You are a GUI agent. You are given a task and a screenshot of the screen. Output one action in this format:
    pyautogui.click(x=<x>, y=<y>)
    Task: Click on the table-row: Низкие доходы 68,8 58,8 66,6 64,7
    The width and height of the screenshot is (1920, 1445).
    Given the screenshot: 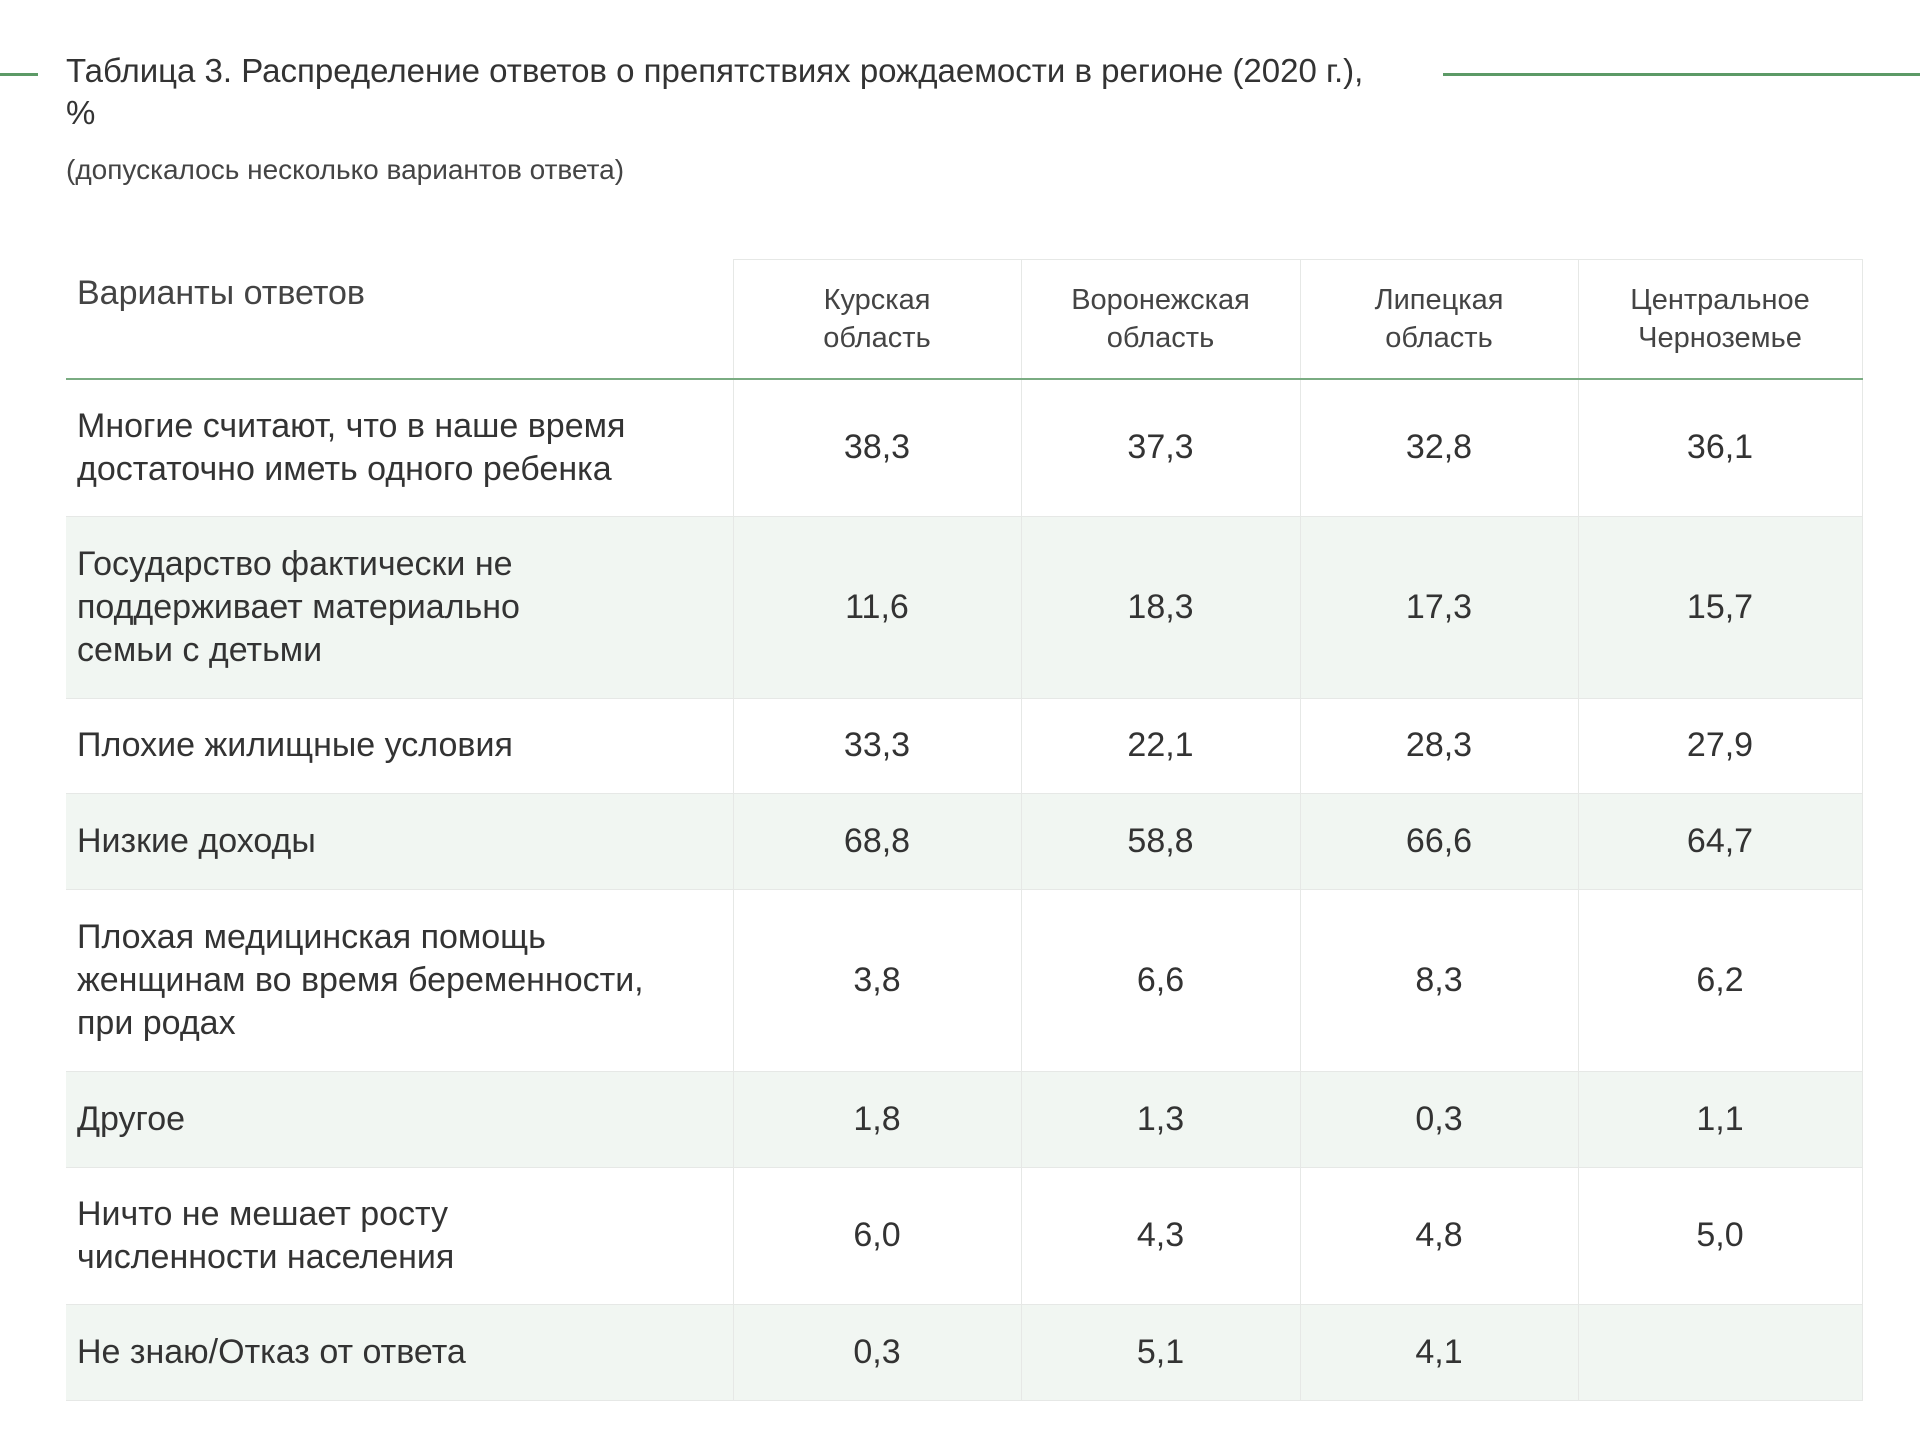 What is the action you would take?
    pyautogui.click(x=964, y=841)
    